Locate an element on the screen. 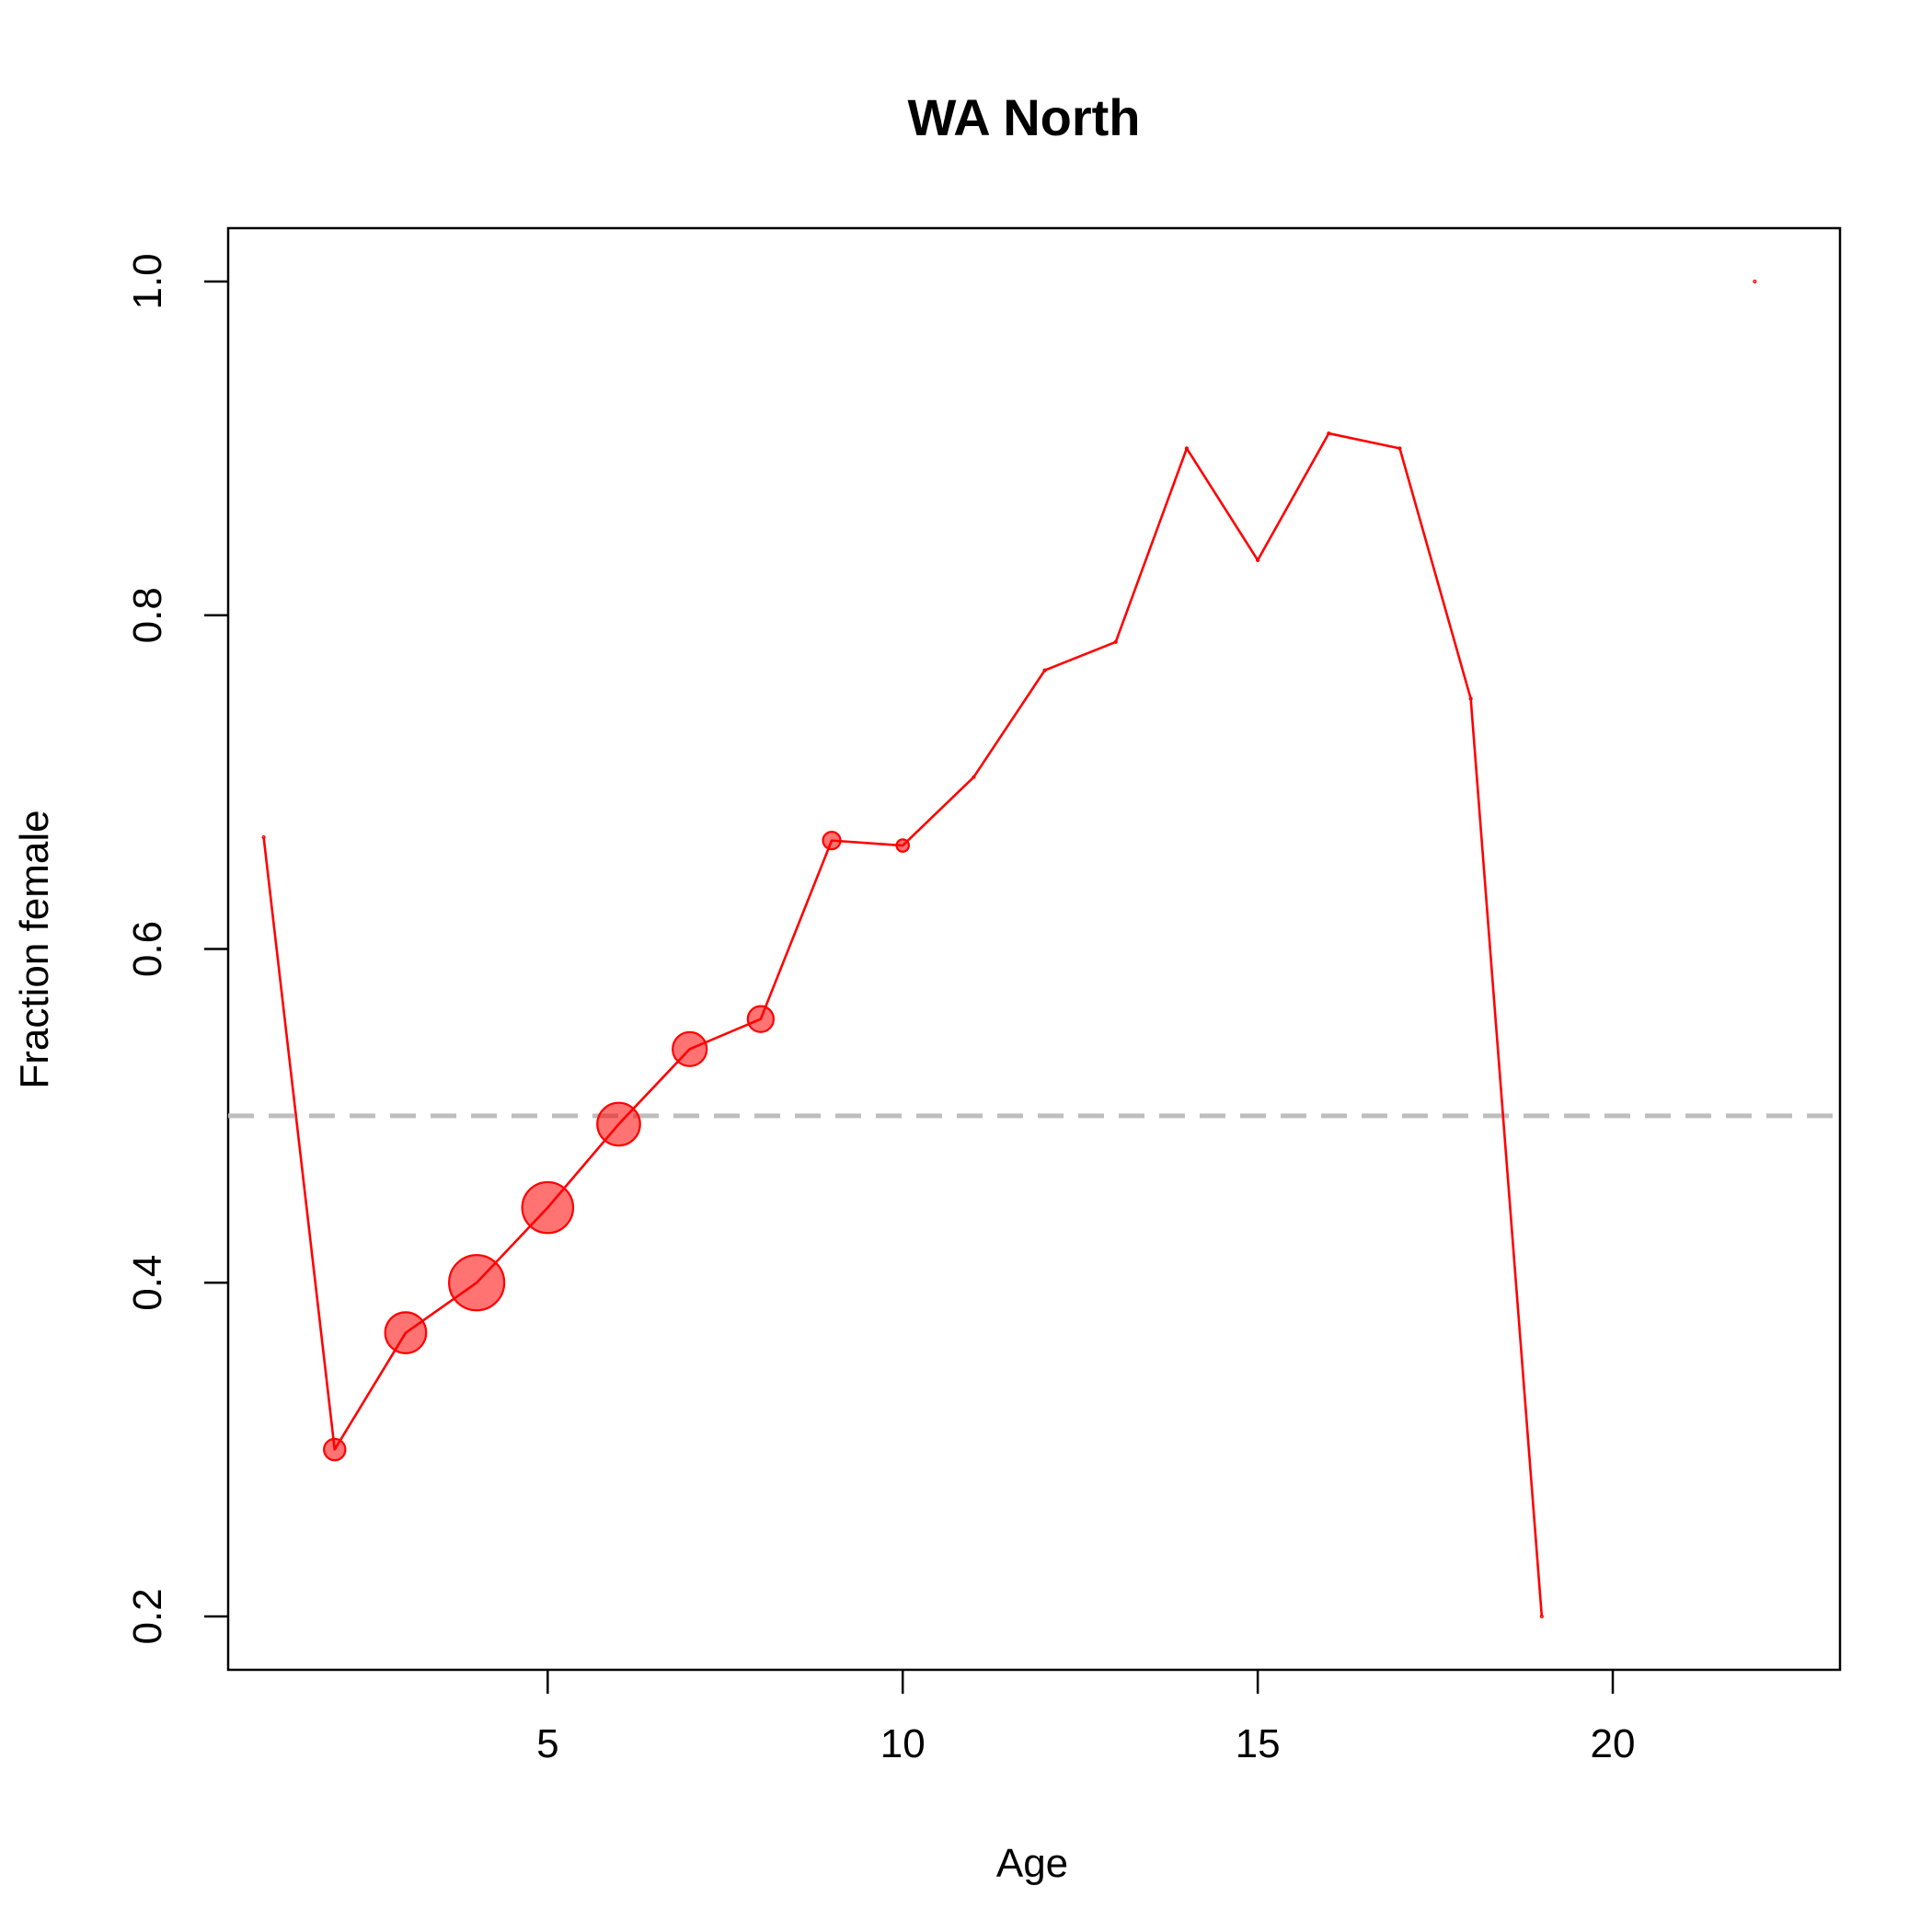 The image size is (1932, 1932). x-tick-label: 5 is located at coordinates (547, 1743).